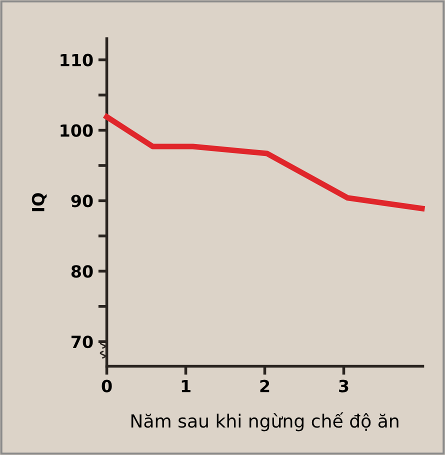 Image resolution: width=445 pixels, height=455 pixels. What do you see at coordinates (186, 386) in the screenshot?
I see `x-tick-label: 1` at bounding box center [186, 386].